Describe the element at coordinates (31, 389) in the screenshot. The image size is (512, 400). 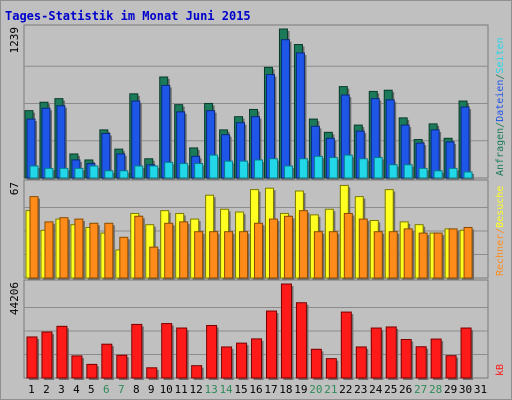
I see `x-tick-label: 1` at that location.